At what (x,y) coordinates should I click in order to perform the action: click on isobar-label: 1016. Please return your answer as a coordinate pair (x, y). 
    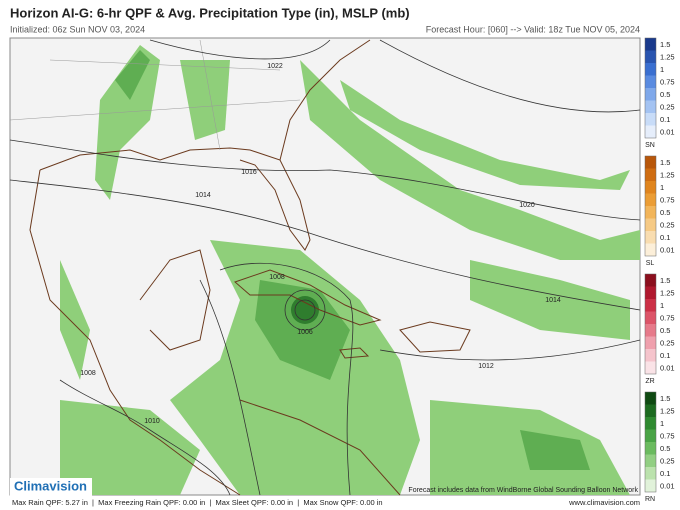
    Looking at the image, I should click on (249, 172).